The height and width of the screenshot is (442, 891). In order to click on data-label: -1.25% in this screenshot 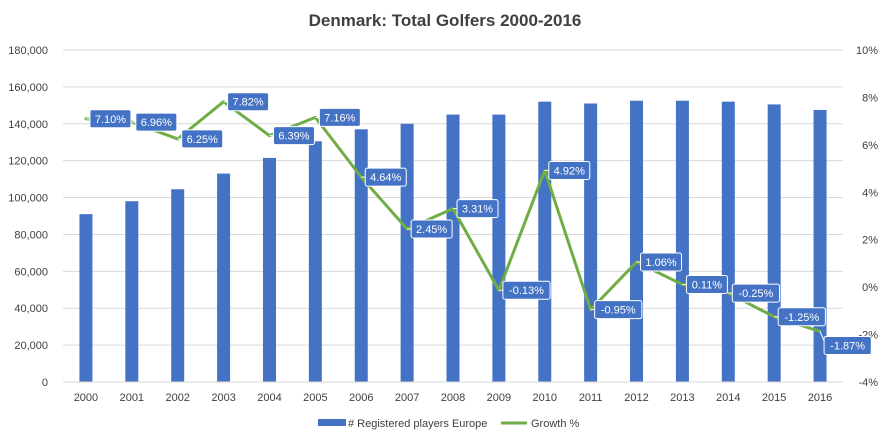, I will do `click(801, 318)`.